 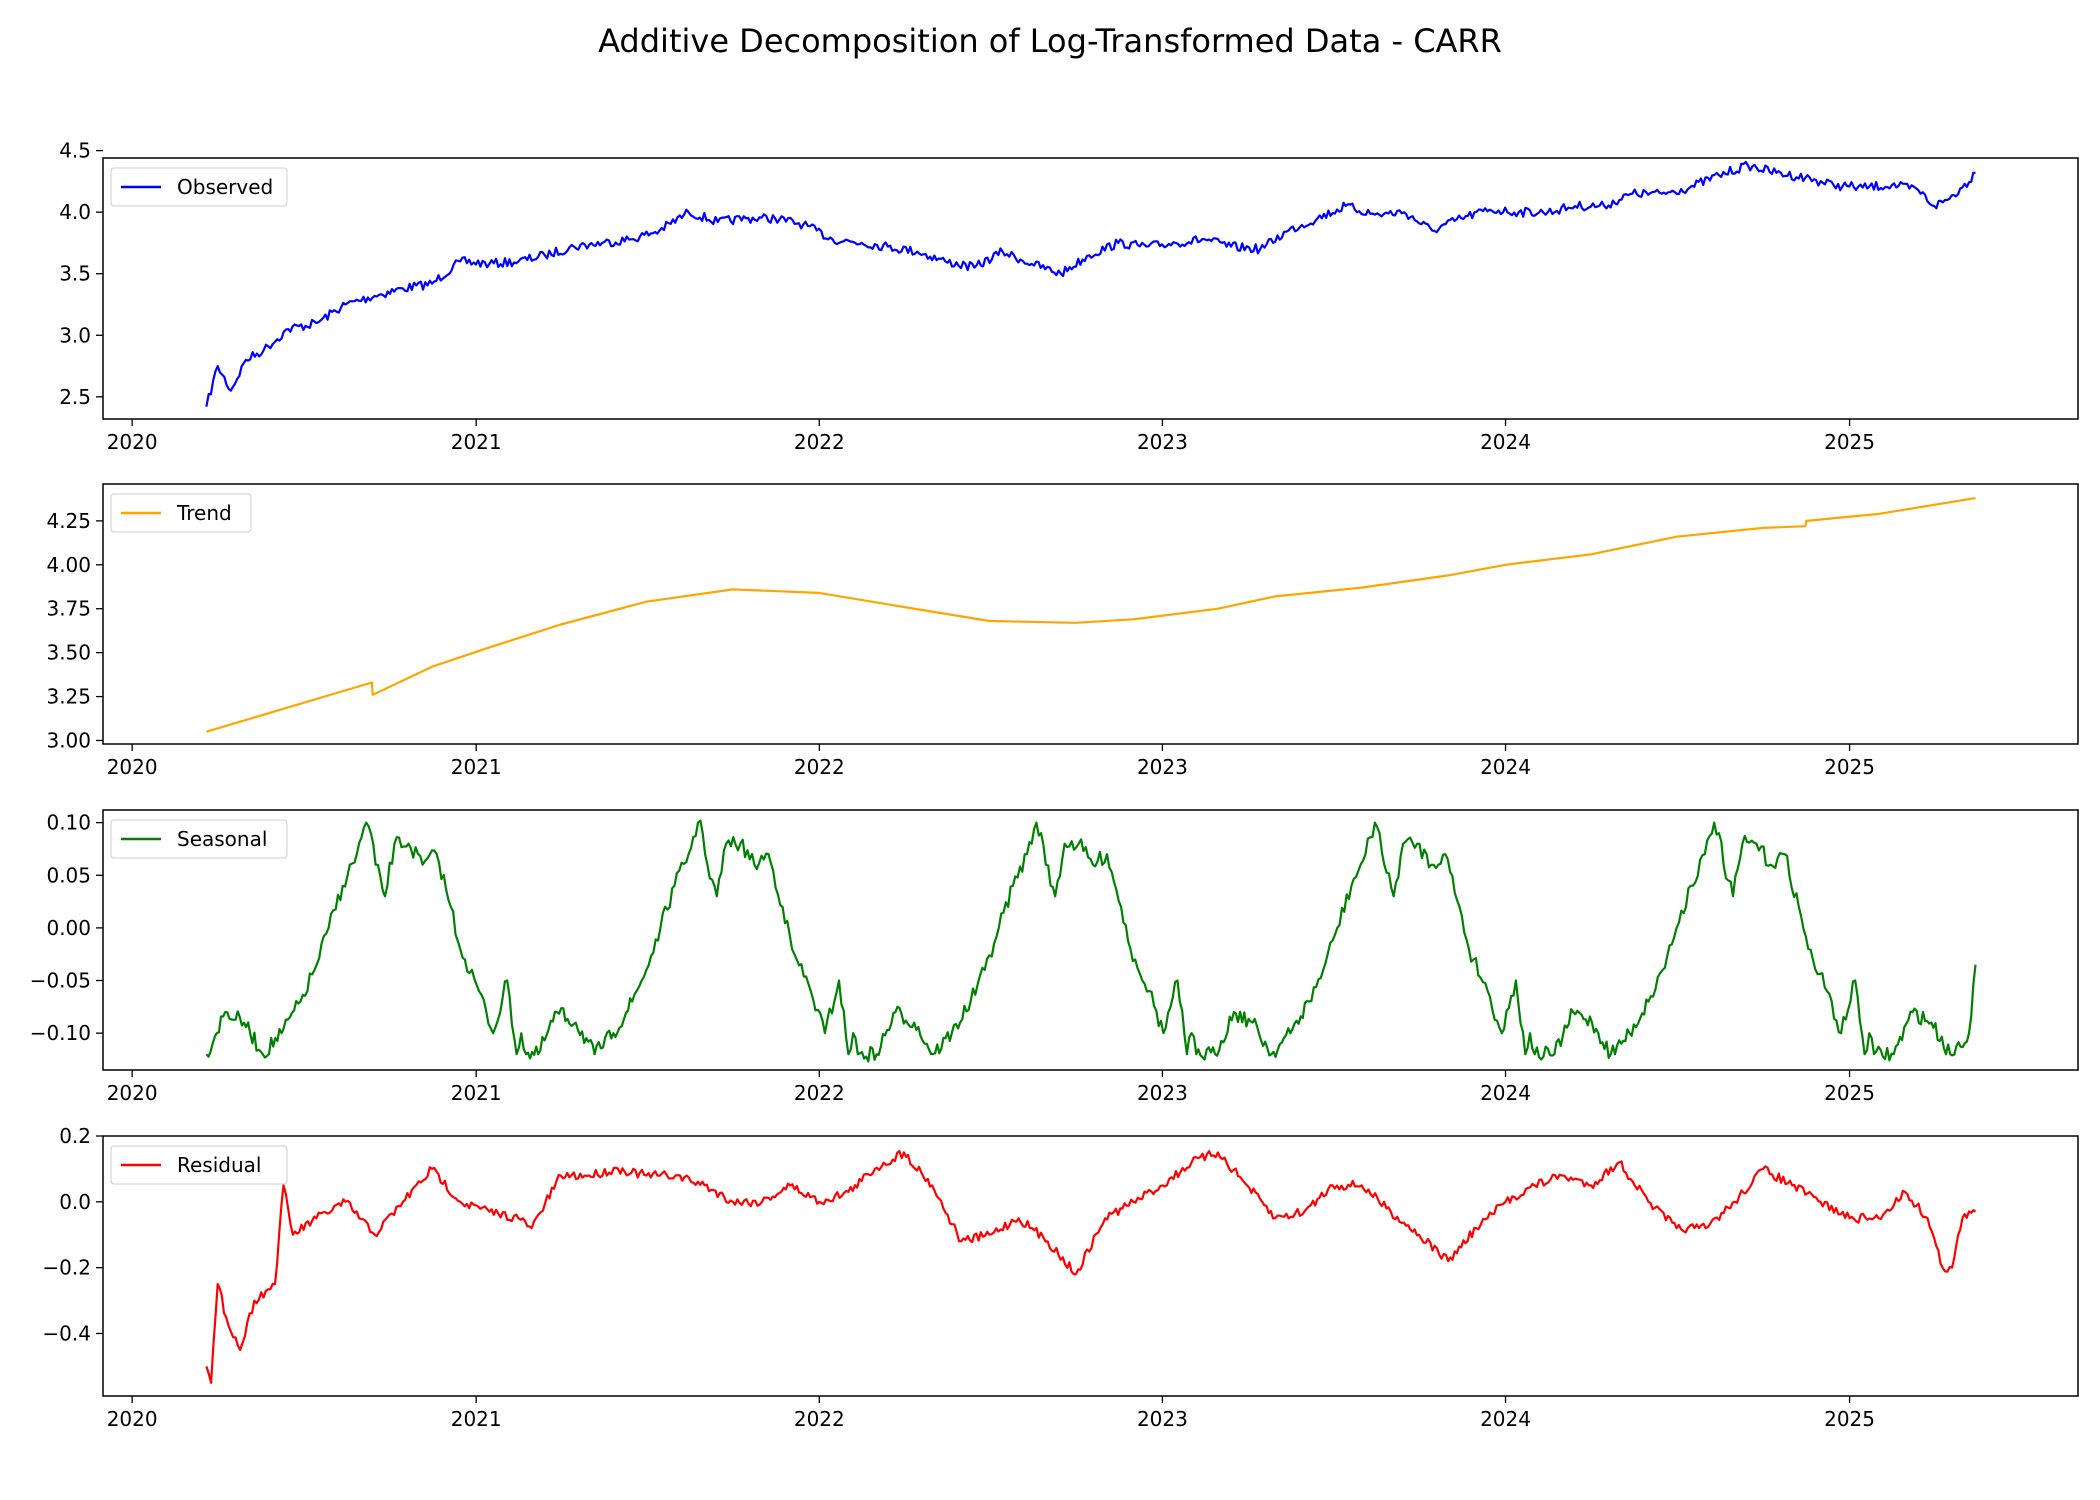 I want to click on y-tick-label: 0.2, so click(x=75, y=1136).